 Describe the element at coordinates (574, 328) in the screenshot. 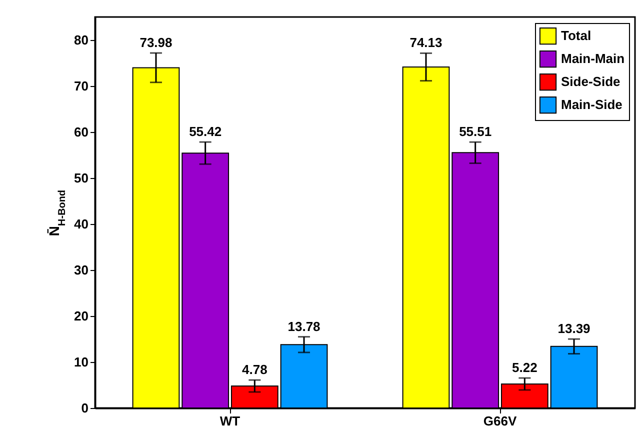

I see `data-label: 13.39` at that location.